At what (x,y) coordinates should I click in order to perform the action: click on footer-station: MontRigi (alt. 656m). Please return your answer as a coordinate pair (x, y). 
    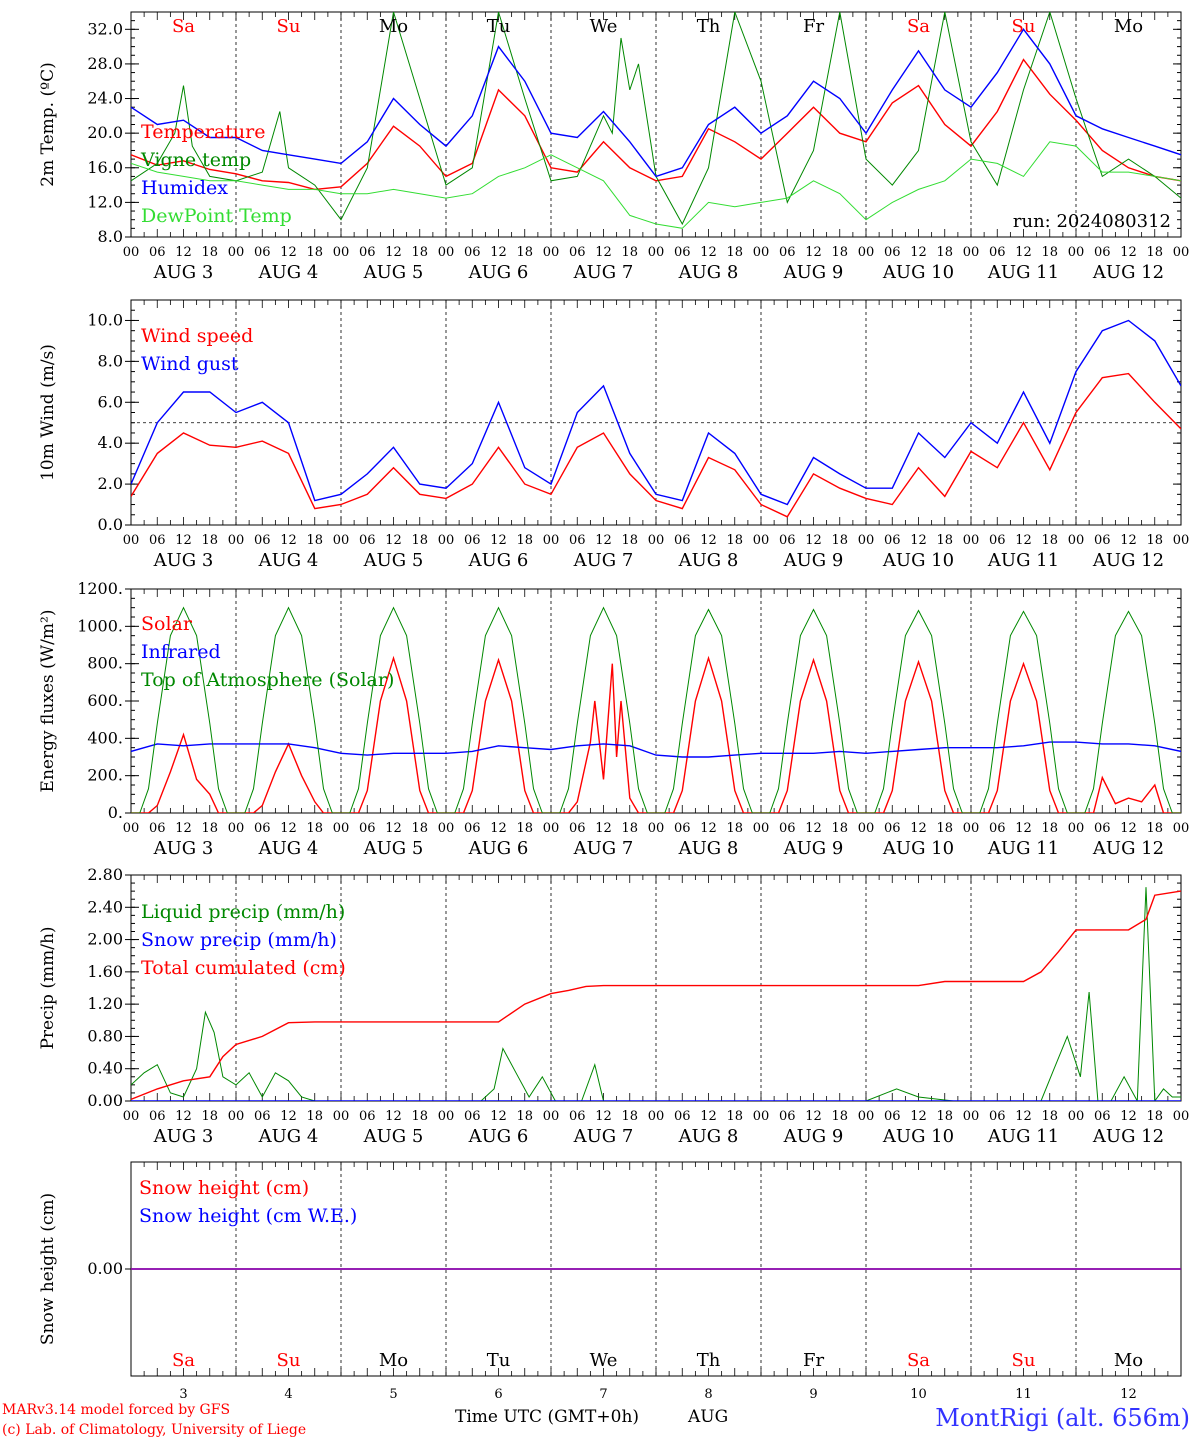
    Looking at the image, I should click on (1062, 1418).